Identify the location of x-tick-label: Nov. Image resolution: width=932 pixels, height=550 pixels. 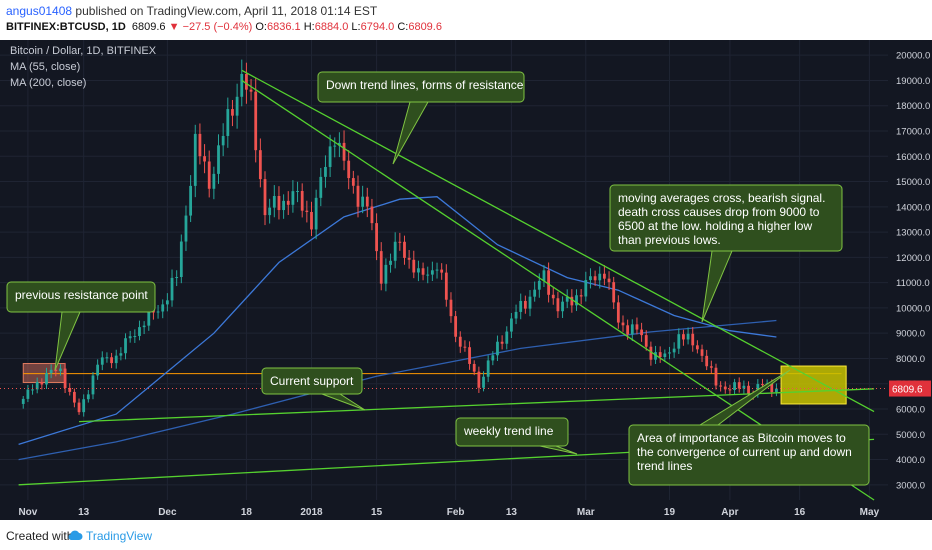
(27, 512).